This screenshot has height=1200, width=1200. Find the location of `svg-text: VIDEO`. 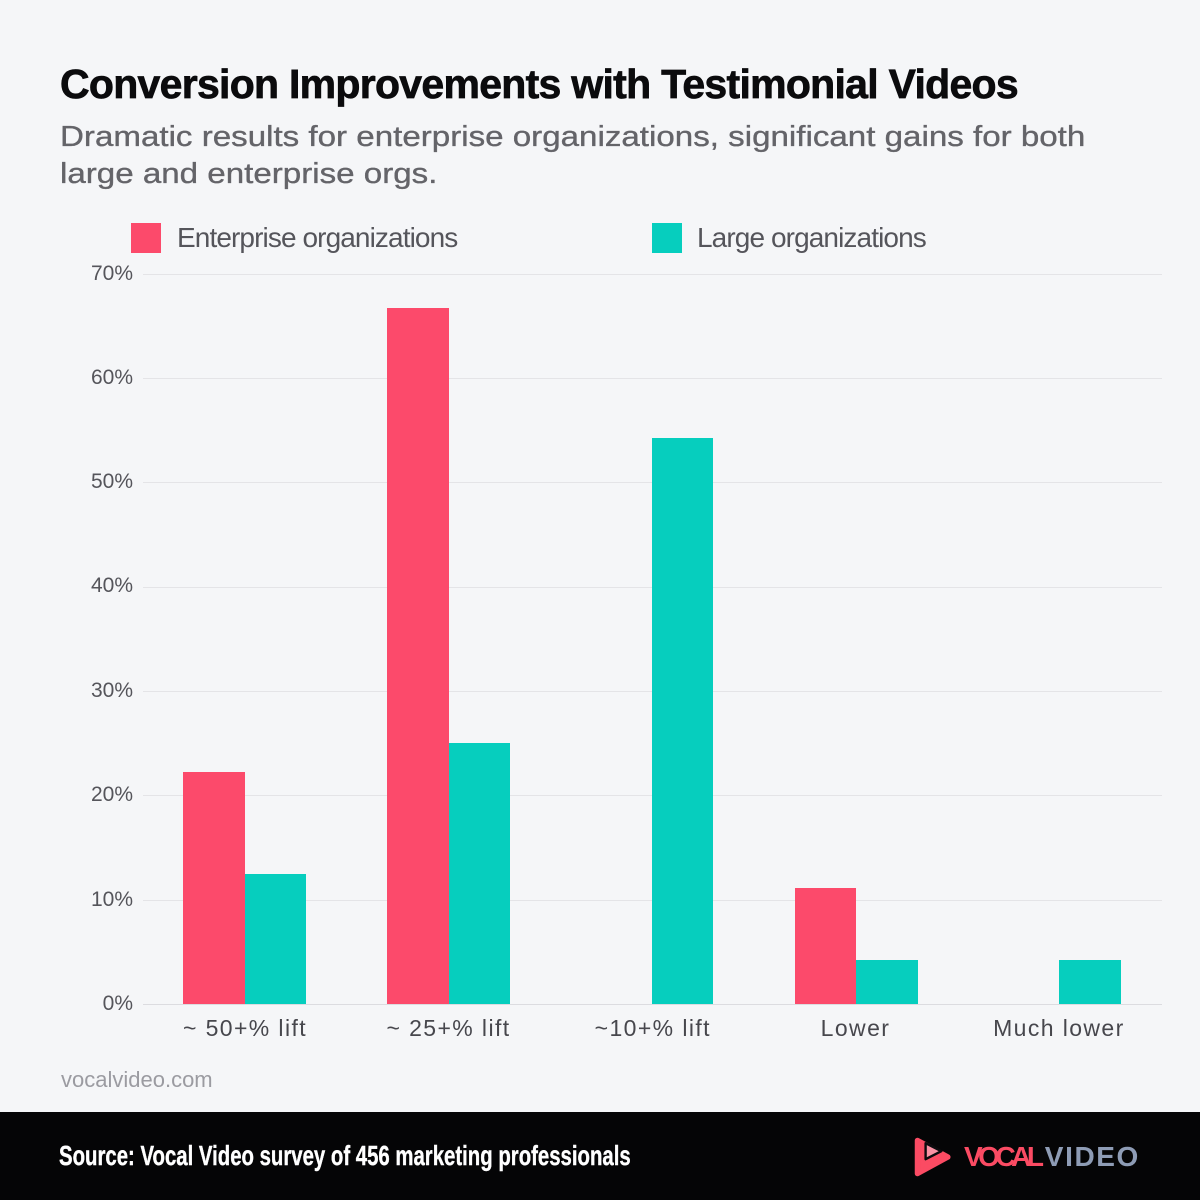

svg-text: VIDEO is located at coordinates (1092, 1156).